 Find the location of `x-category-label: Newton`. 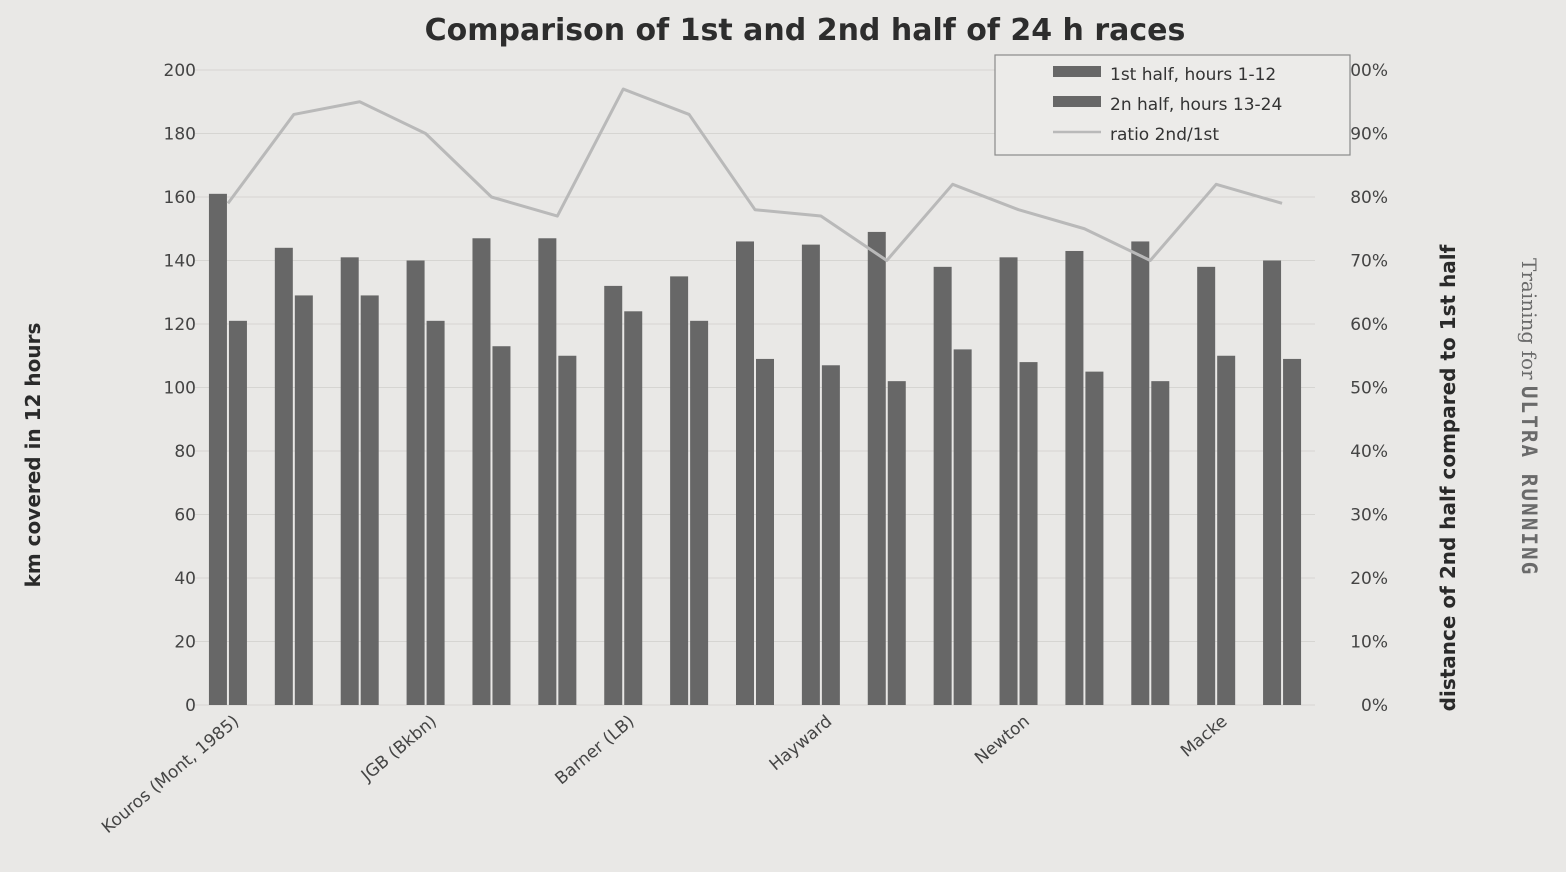

x-category-label: Newton is located at coordinates (1002, 740).